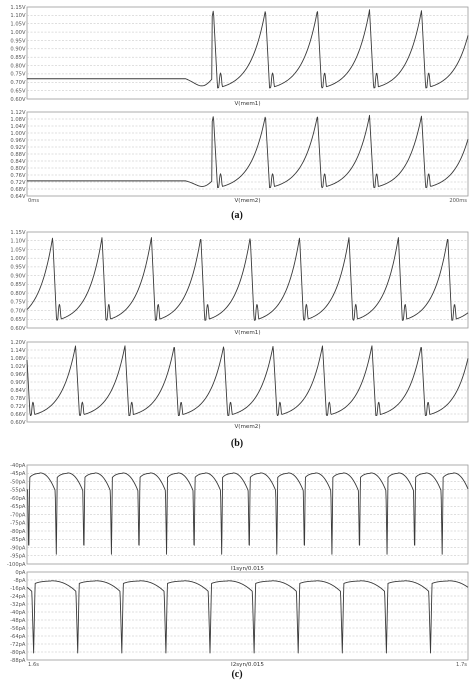 The width and height of the screenshot is (474, 680). I want to click on y-tick-label: -16pA, so click(18, 589).